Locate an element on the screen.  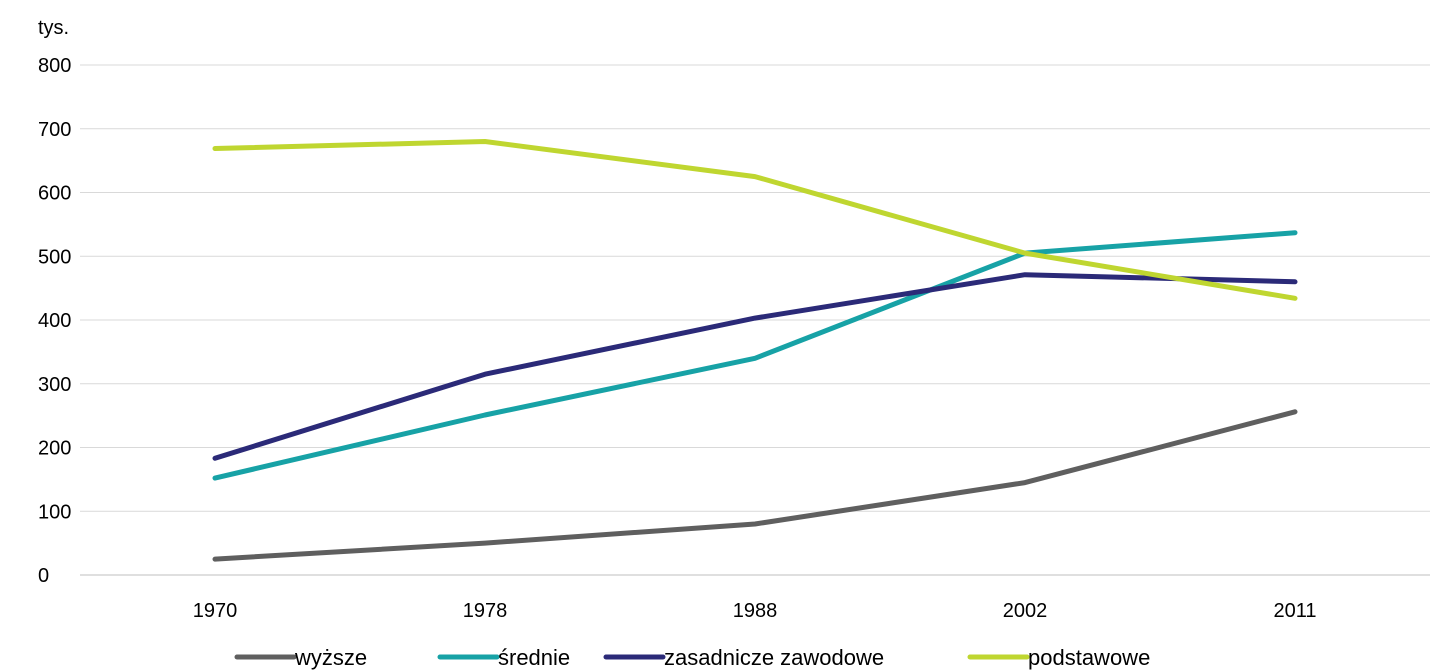
x-axis: 1970 1978 1988 2002 2011 is located at coordinates (755, 611).